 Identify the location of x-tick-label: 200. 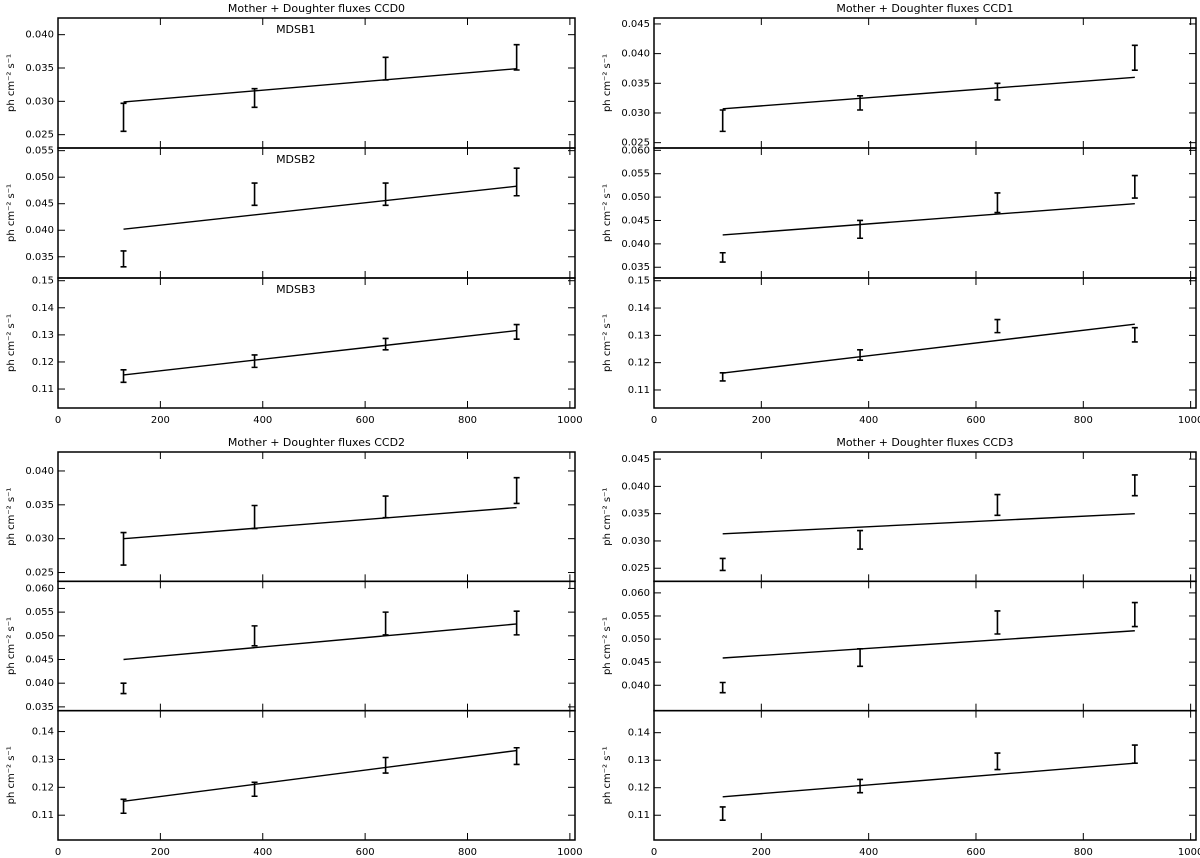
(160, 420).